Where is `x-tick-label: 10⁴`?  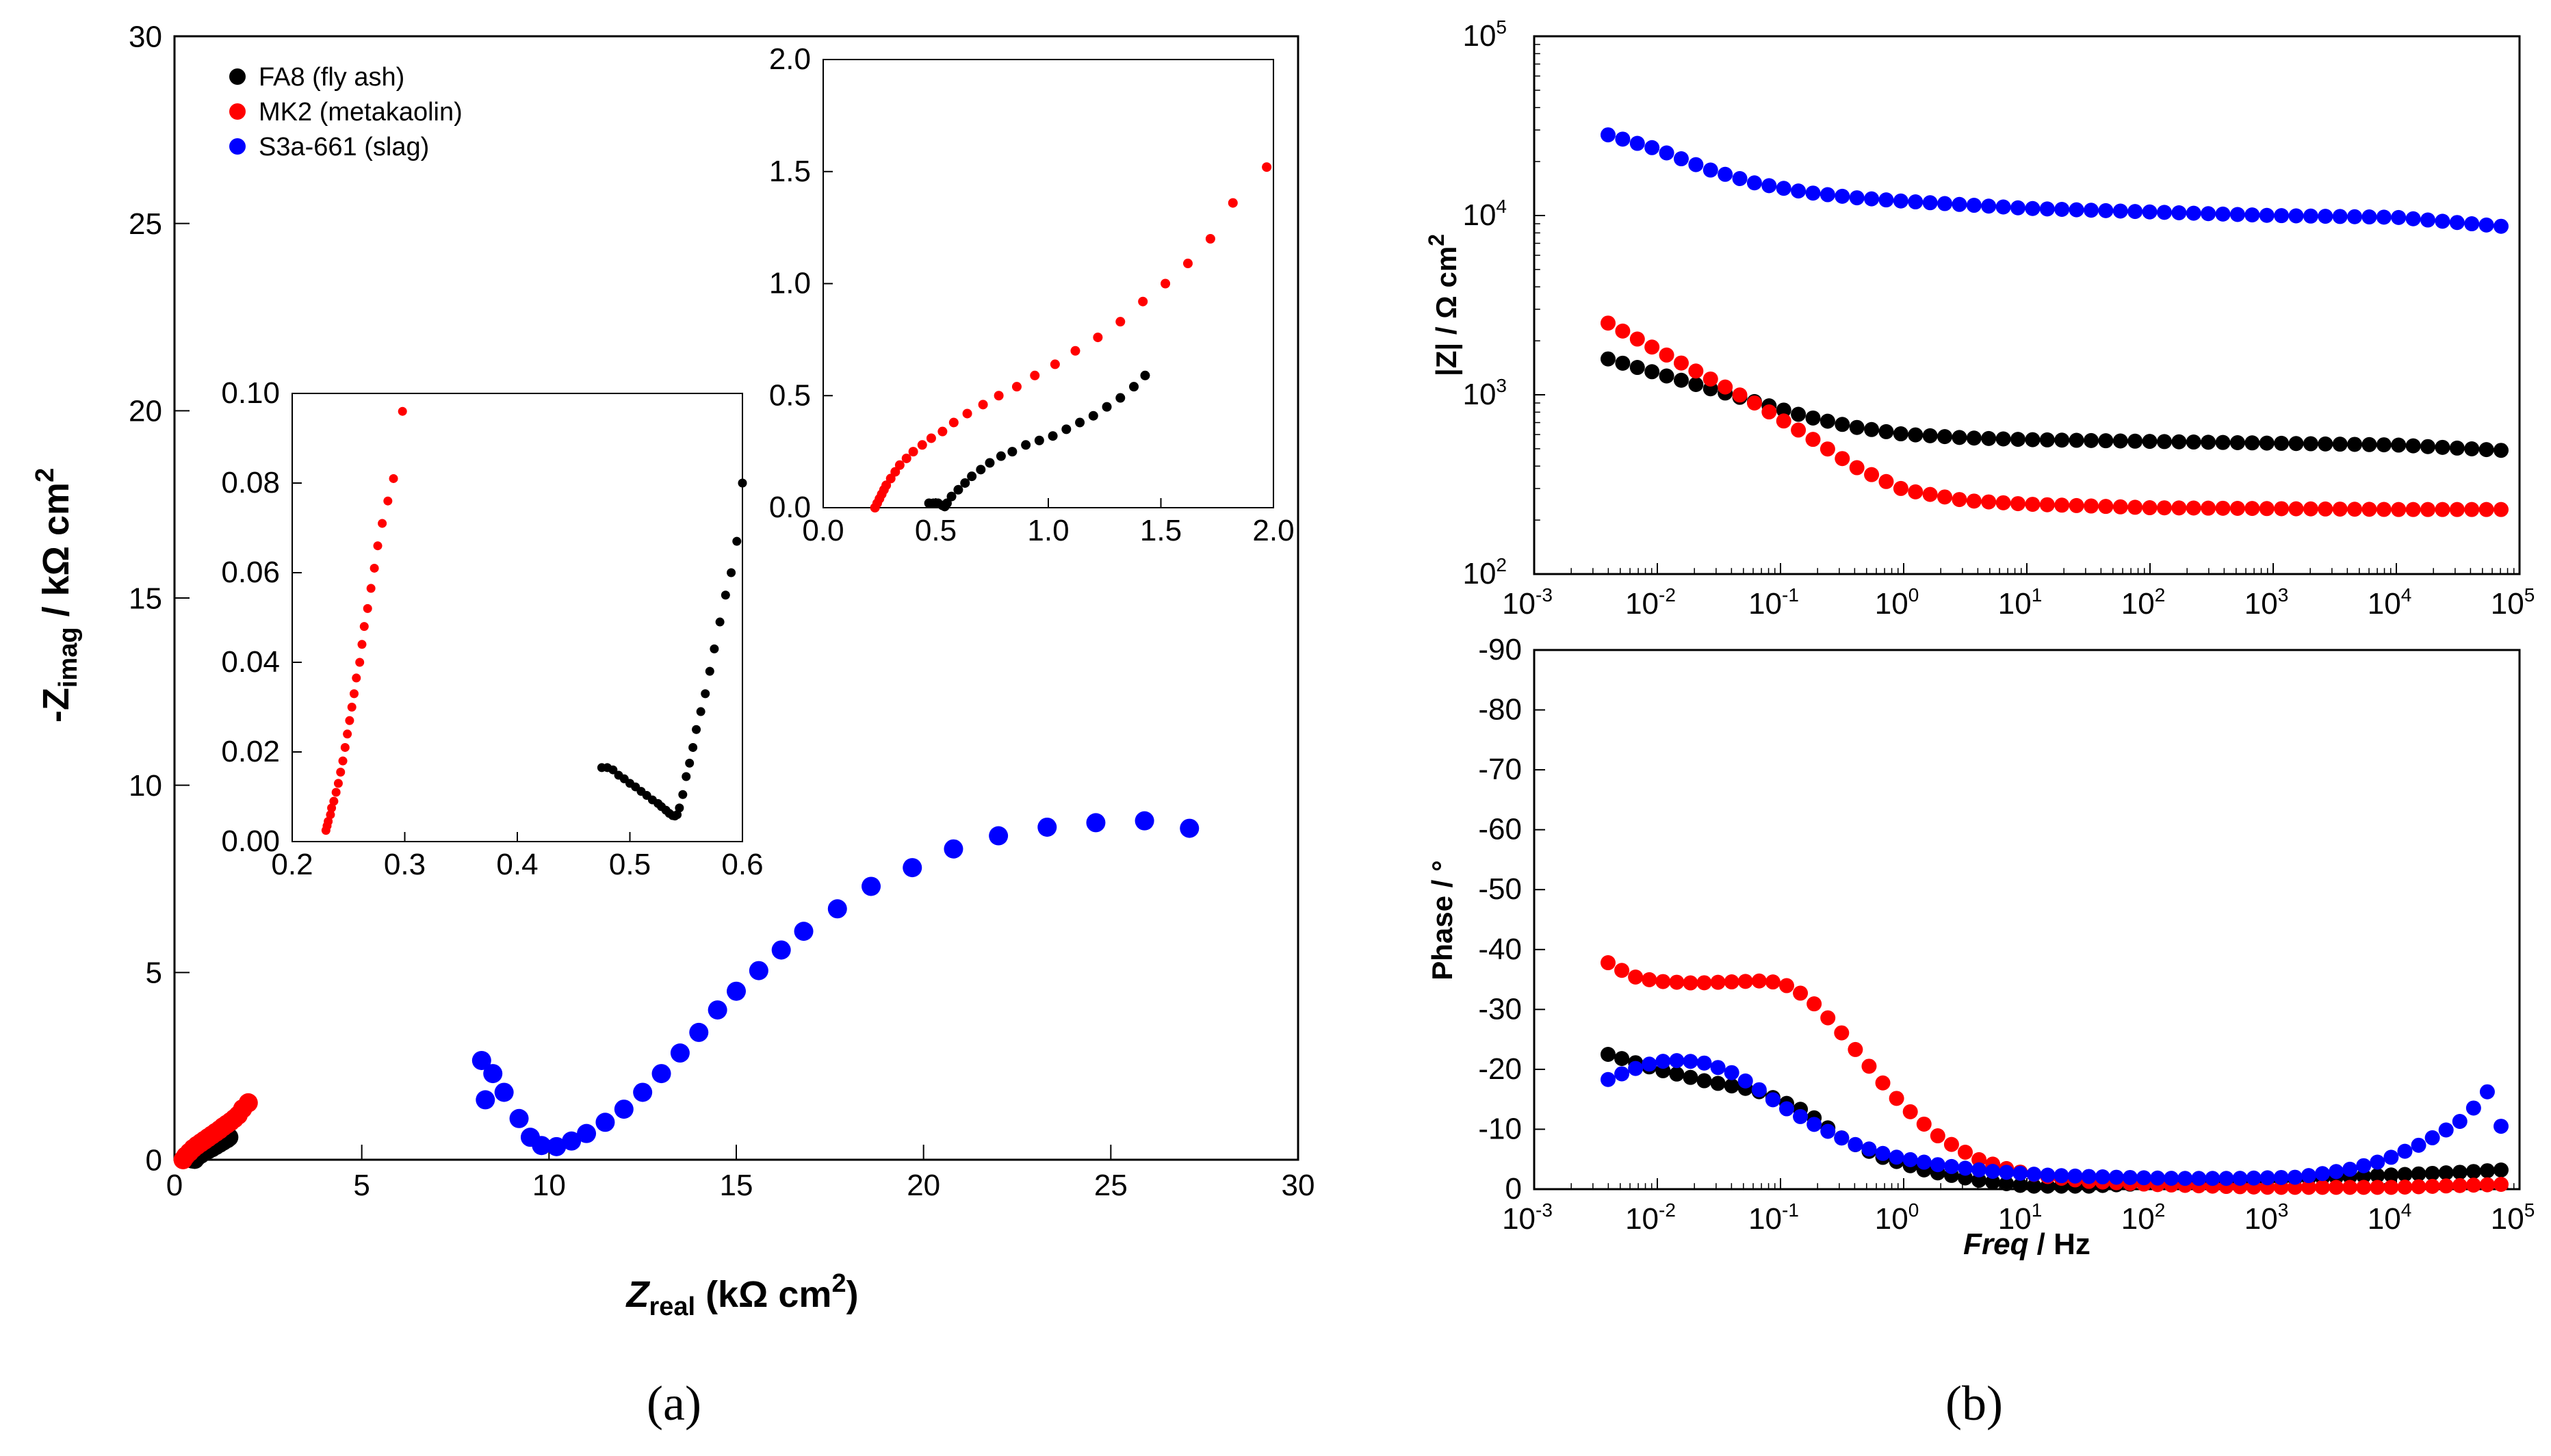
x-tick-label: 10⁴ is located at coordinates (2390, 1217).